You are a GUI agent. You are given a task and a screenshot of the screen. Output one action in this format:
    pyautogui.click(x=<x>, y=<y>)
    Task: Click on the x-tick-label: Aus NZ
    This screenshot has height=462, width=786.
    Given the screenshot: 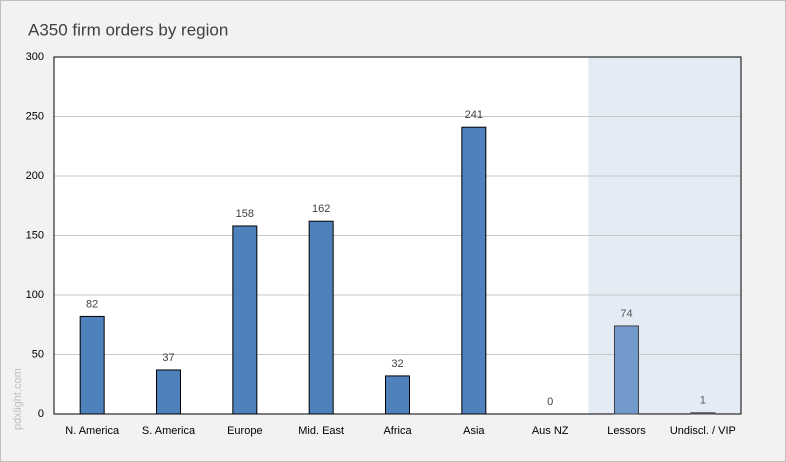 What is the action you would take?
    pyautogui.click(x=550, y=431)
    